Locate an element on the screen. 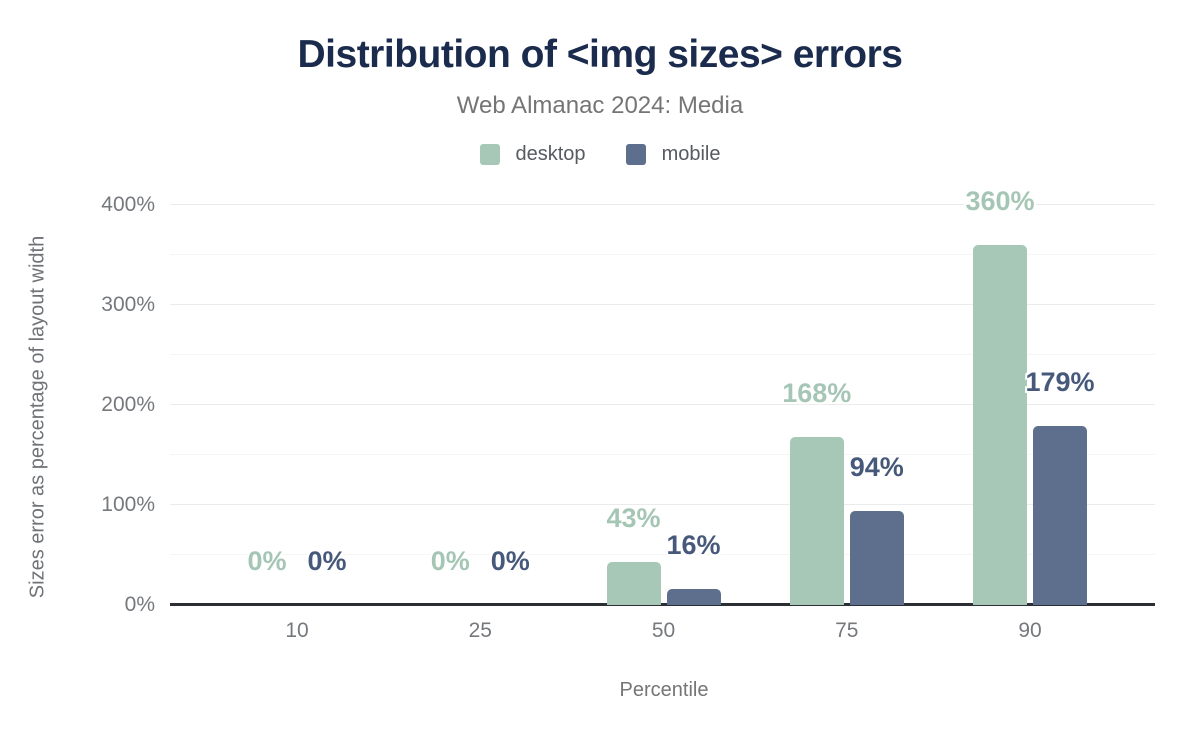  x-tick-50: 50 is located at coordinates (663, 630).